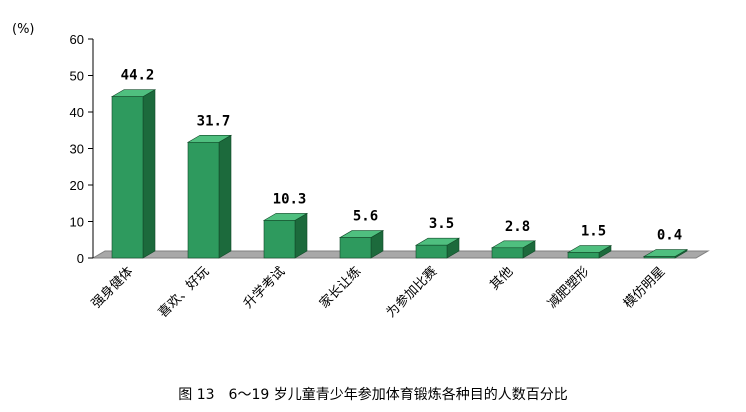 This screenshot has height=412, width=746. Describe the element at coordinates (441, 224) in the screenshot. I see `data-label: 3.5` at that location.